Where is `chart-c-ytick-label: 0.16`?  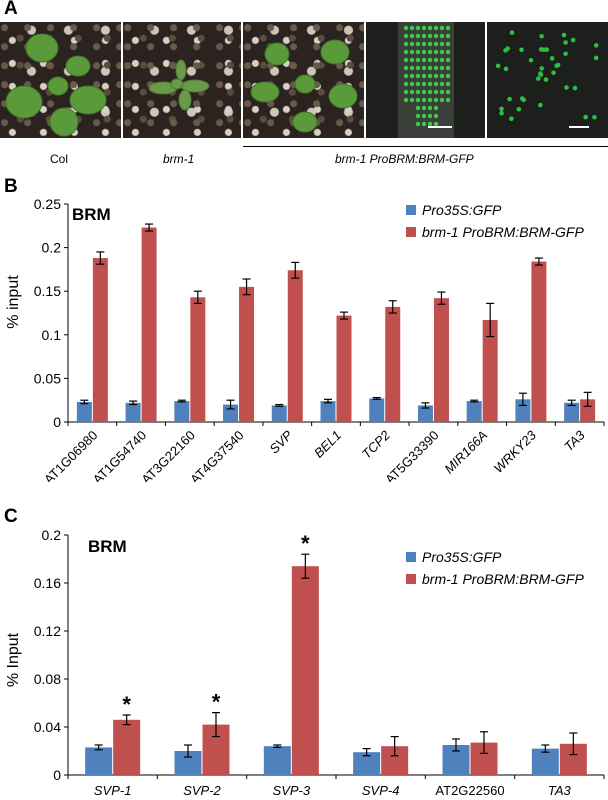 chart-c-ytick-label: 0.16 is located at coordinates (47, 583).